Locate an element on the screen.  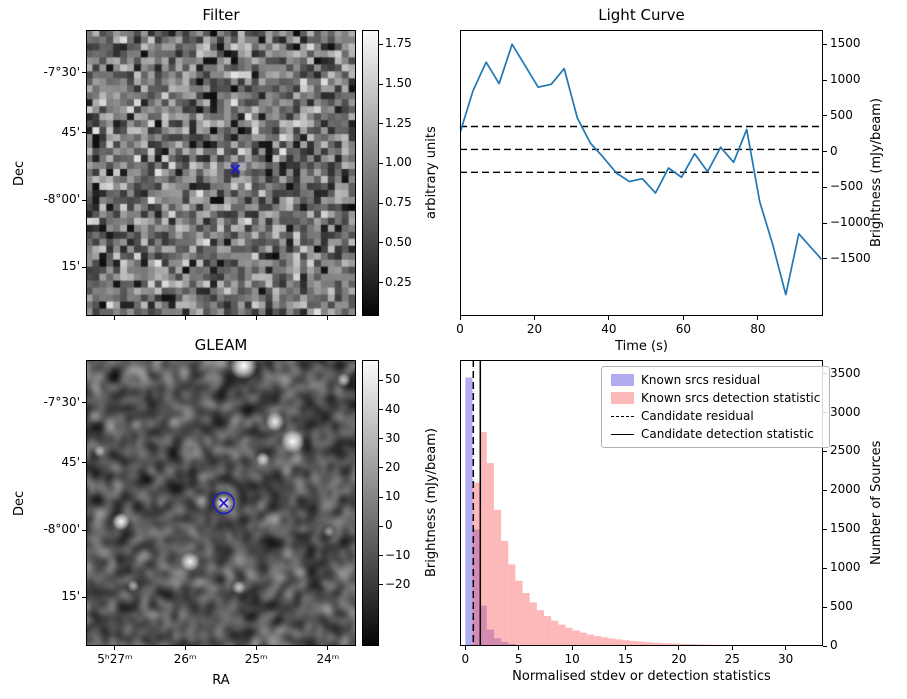
count-tick-label: 0 is located at coordinates (834, 645).